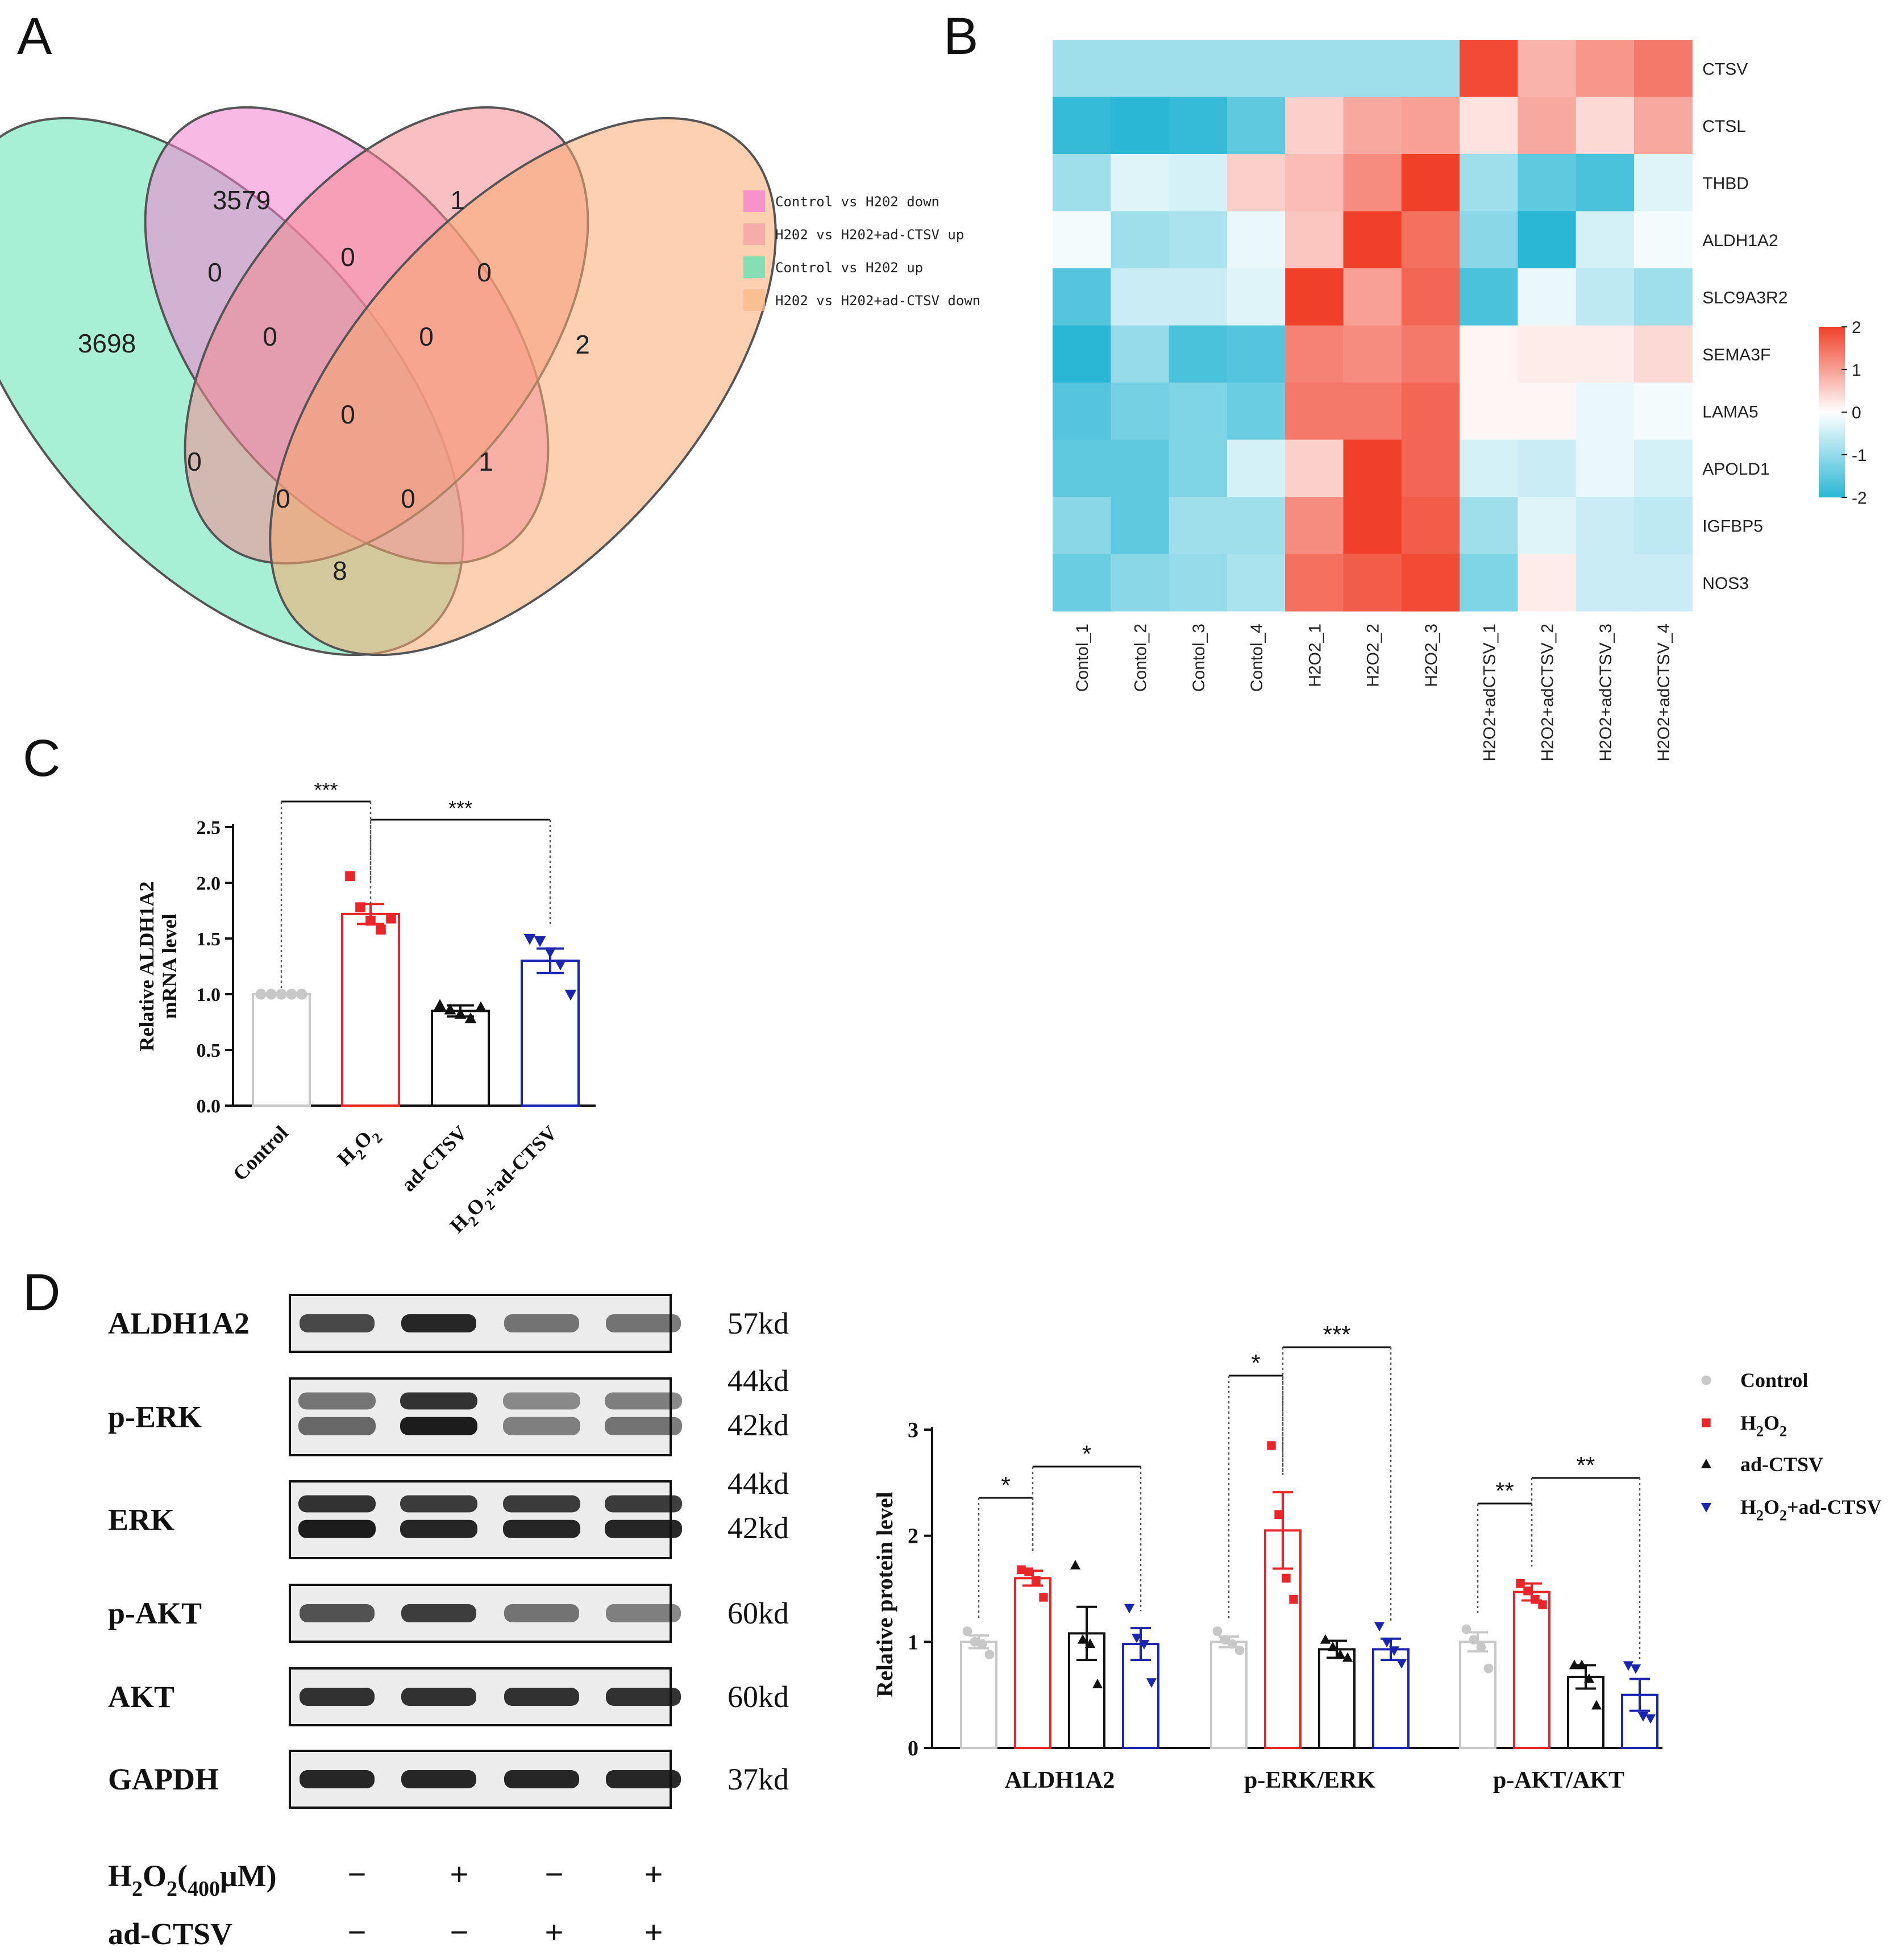 Image resolution: width=1904 pixels, height=1960 pixels. I want to click on heatmap-col-label: H2O2_1, so click(1315, 655).